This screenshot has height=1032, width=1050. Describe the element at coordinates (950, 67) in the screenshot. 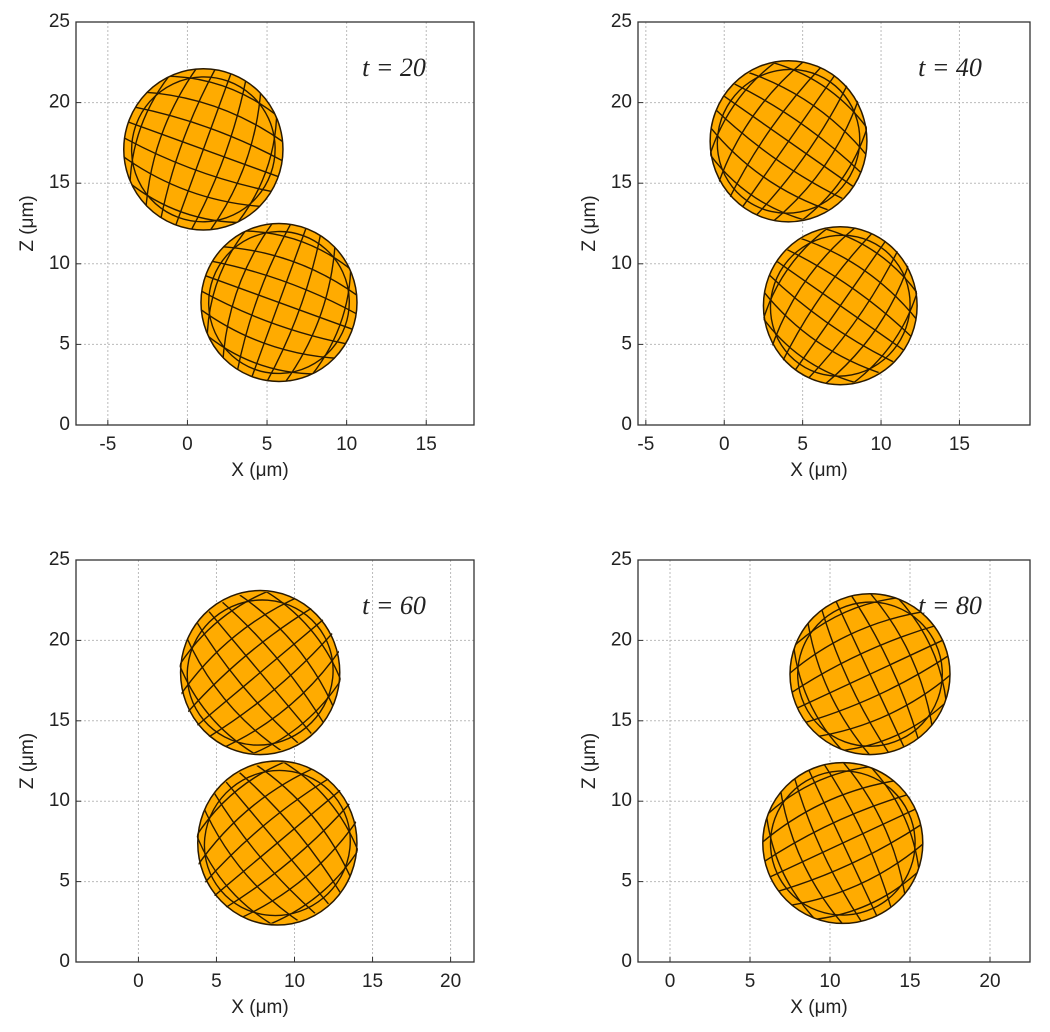

I see `annotation: t = 40` at that location.